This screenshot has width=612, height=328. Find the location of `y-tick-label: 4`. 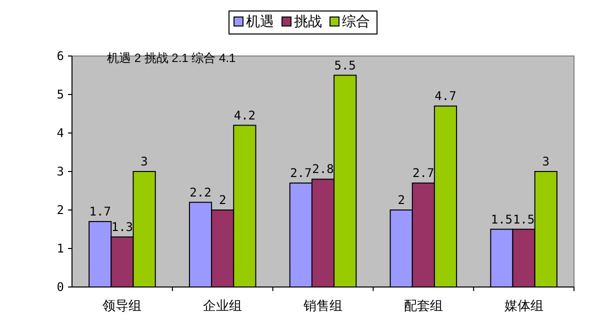

y-tick-label: 4 is located at coordinates (60, 133).